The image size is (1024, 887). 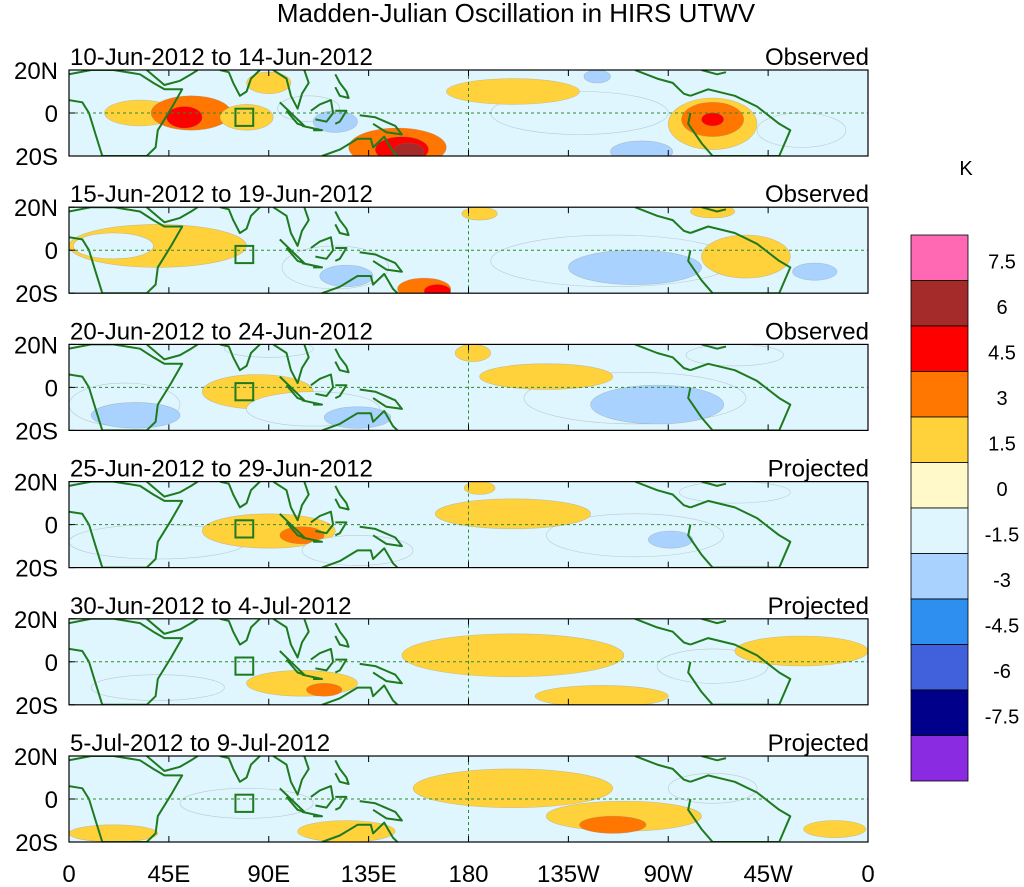 What do you see at coordinates (211, 606) in the screenshot?
I see `panel-period: 30-Jun-2012 to 4-Jul-2012` at bounding box center [211, 606].